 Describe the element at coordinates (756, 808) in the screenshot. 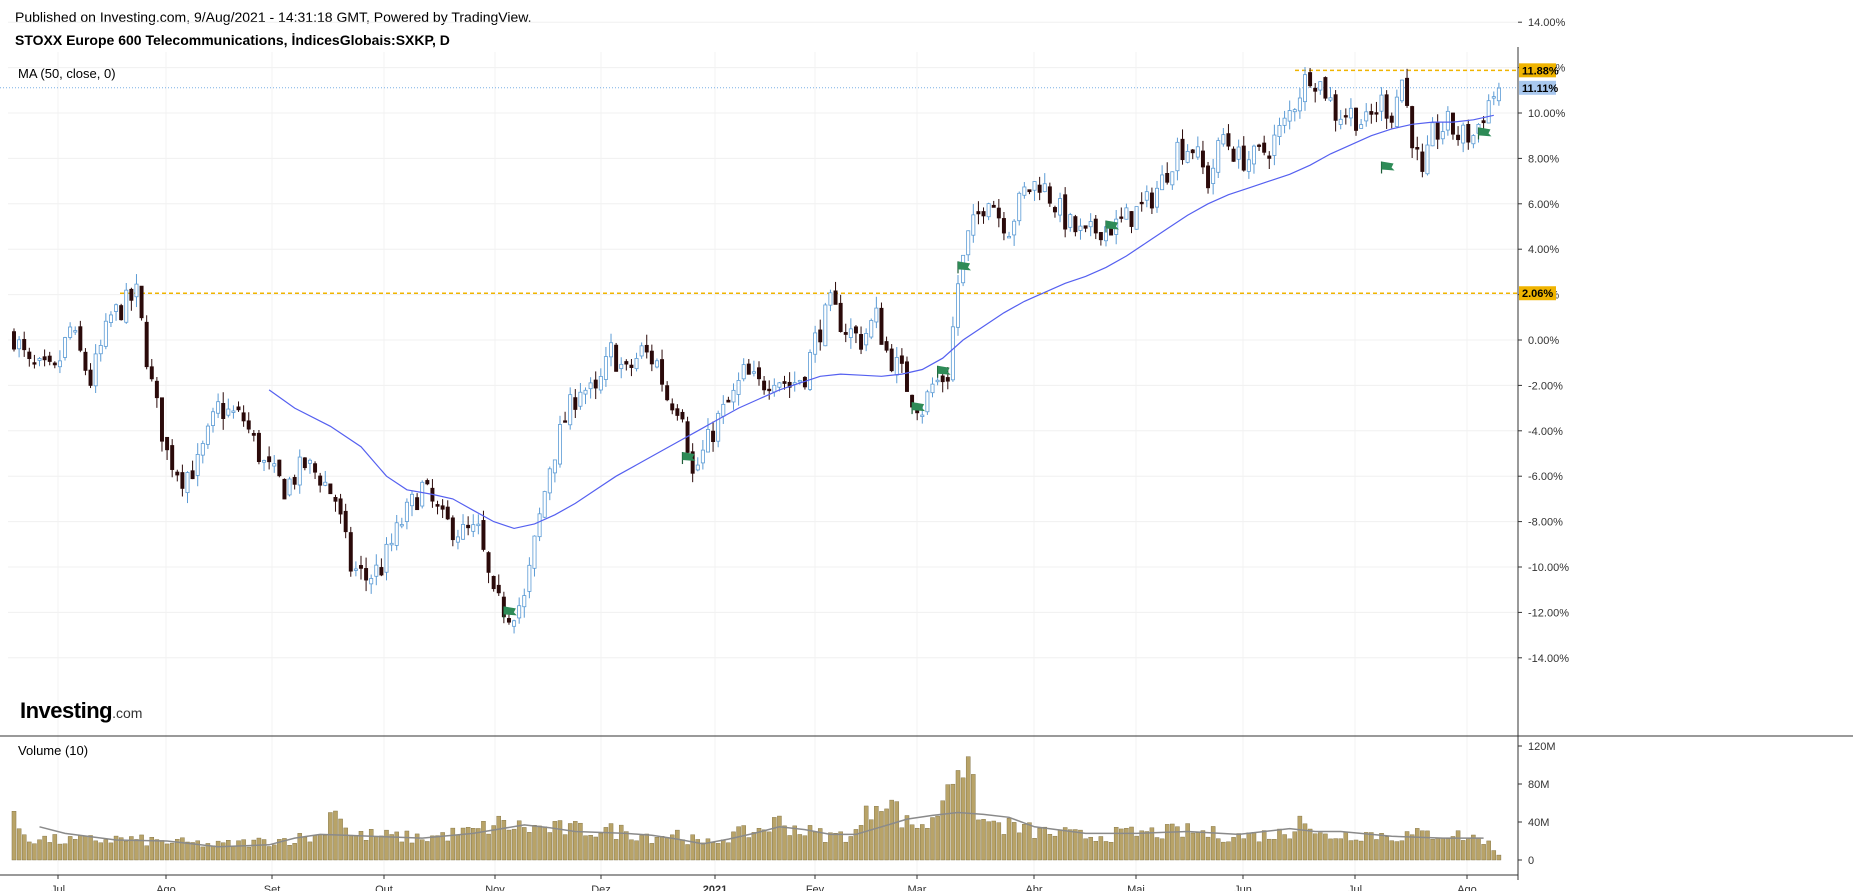

I see `volume-bars` at that location.